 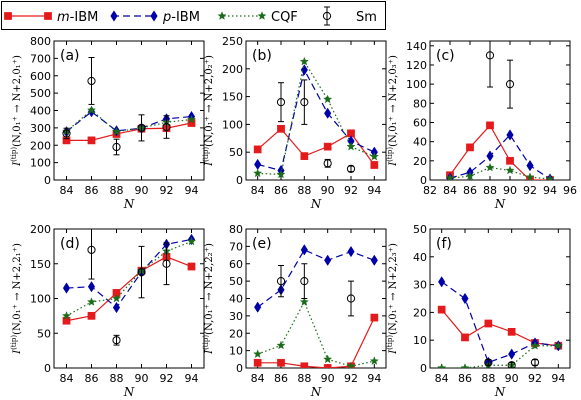 What do you see at coordinates (209, 289) in the screenshot?
I see `y-axis-label-arg: (N,0₁⁺ → N+2,2₂⁺)` at bounding box center [209, 289].